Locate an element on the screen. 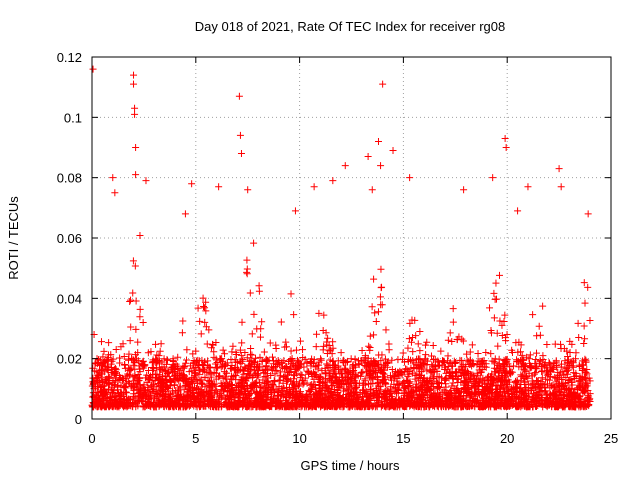 The width and height of the screenshot is (640, 480). y-tick-label: 0.06 is located at coordinates (69, 238).